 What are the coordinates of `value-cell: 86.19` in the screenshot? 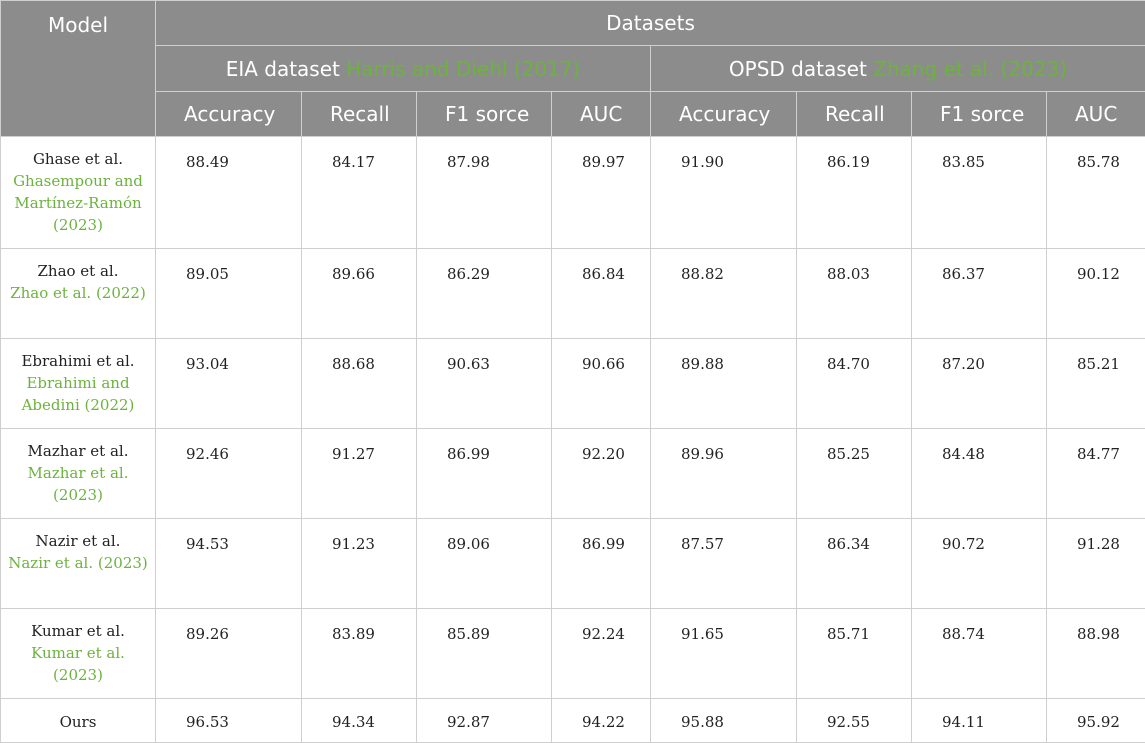 It's located at (854, 193).